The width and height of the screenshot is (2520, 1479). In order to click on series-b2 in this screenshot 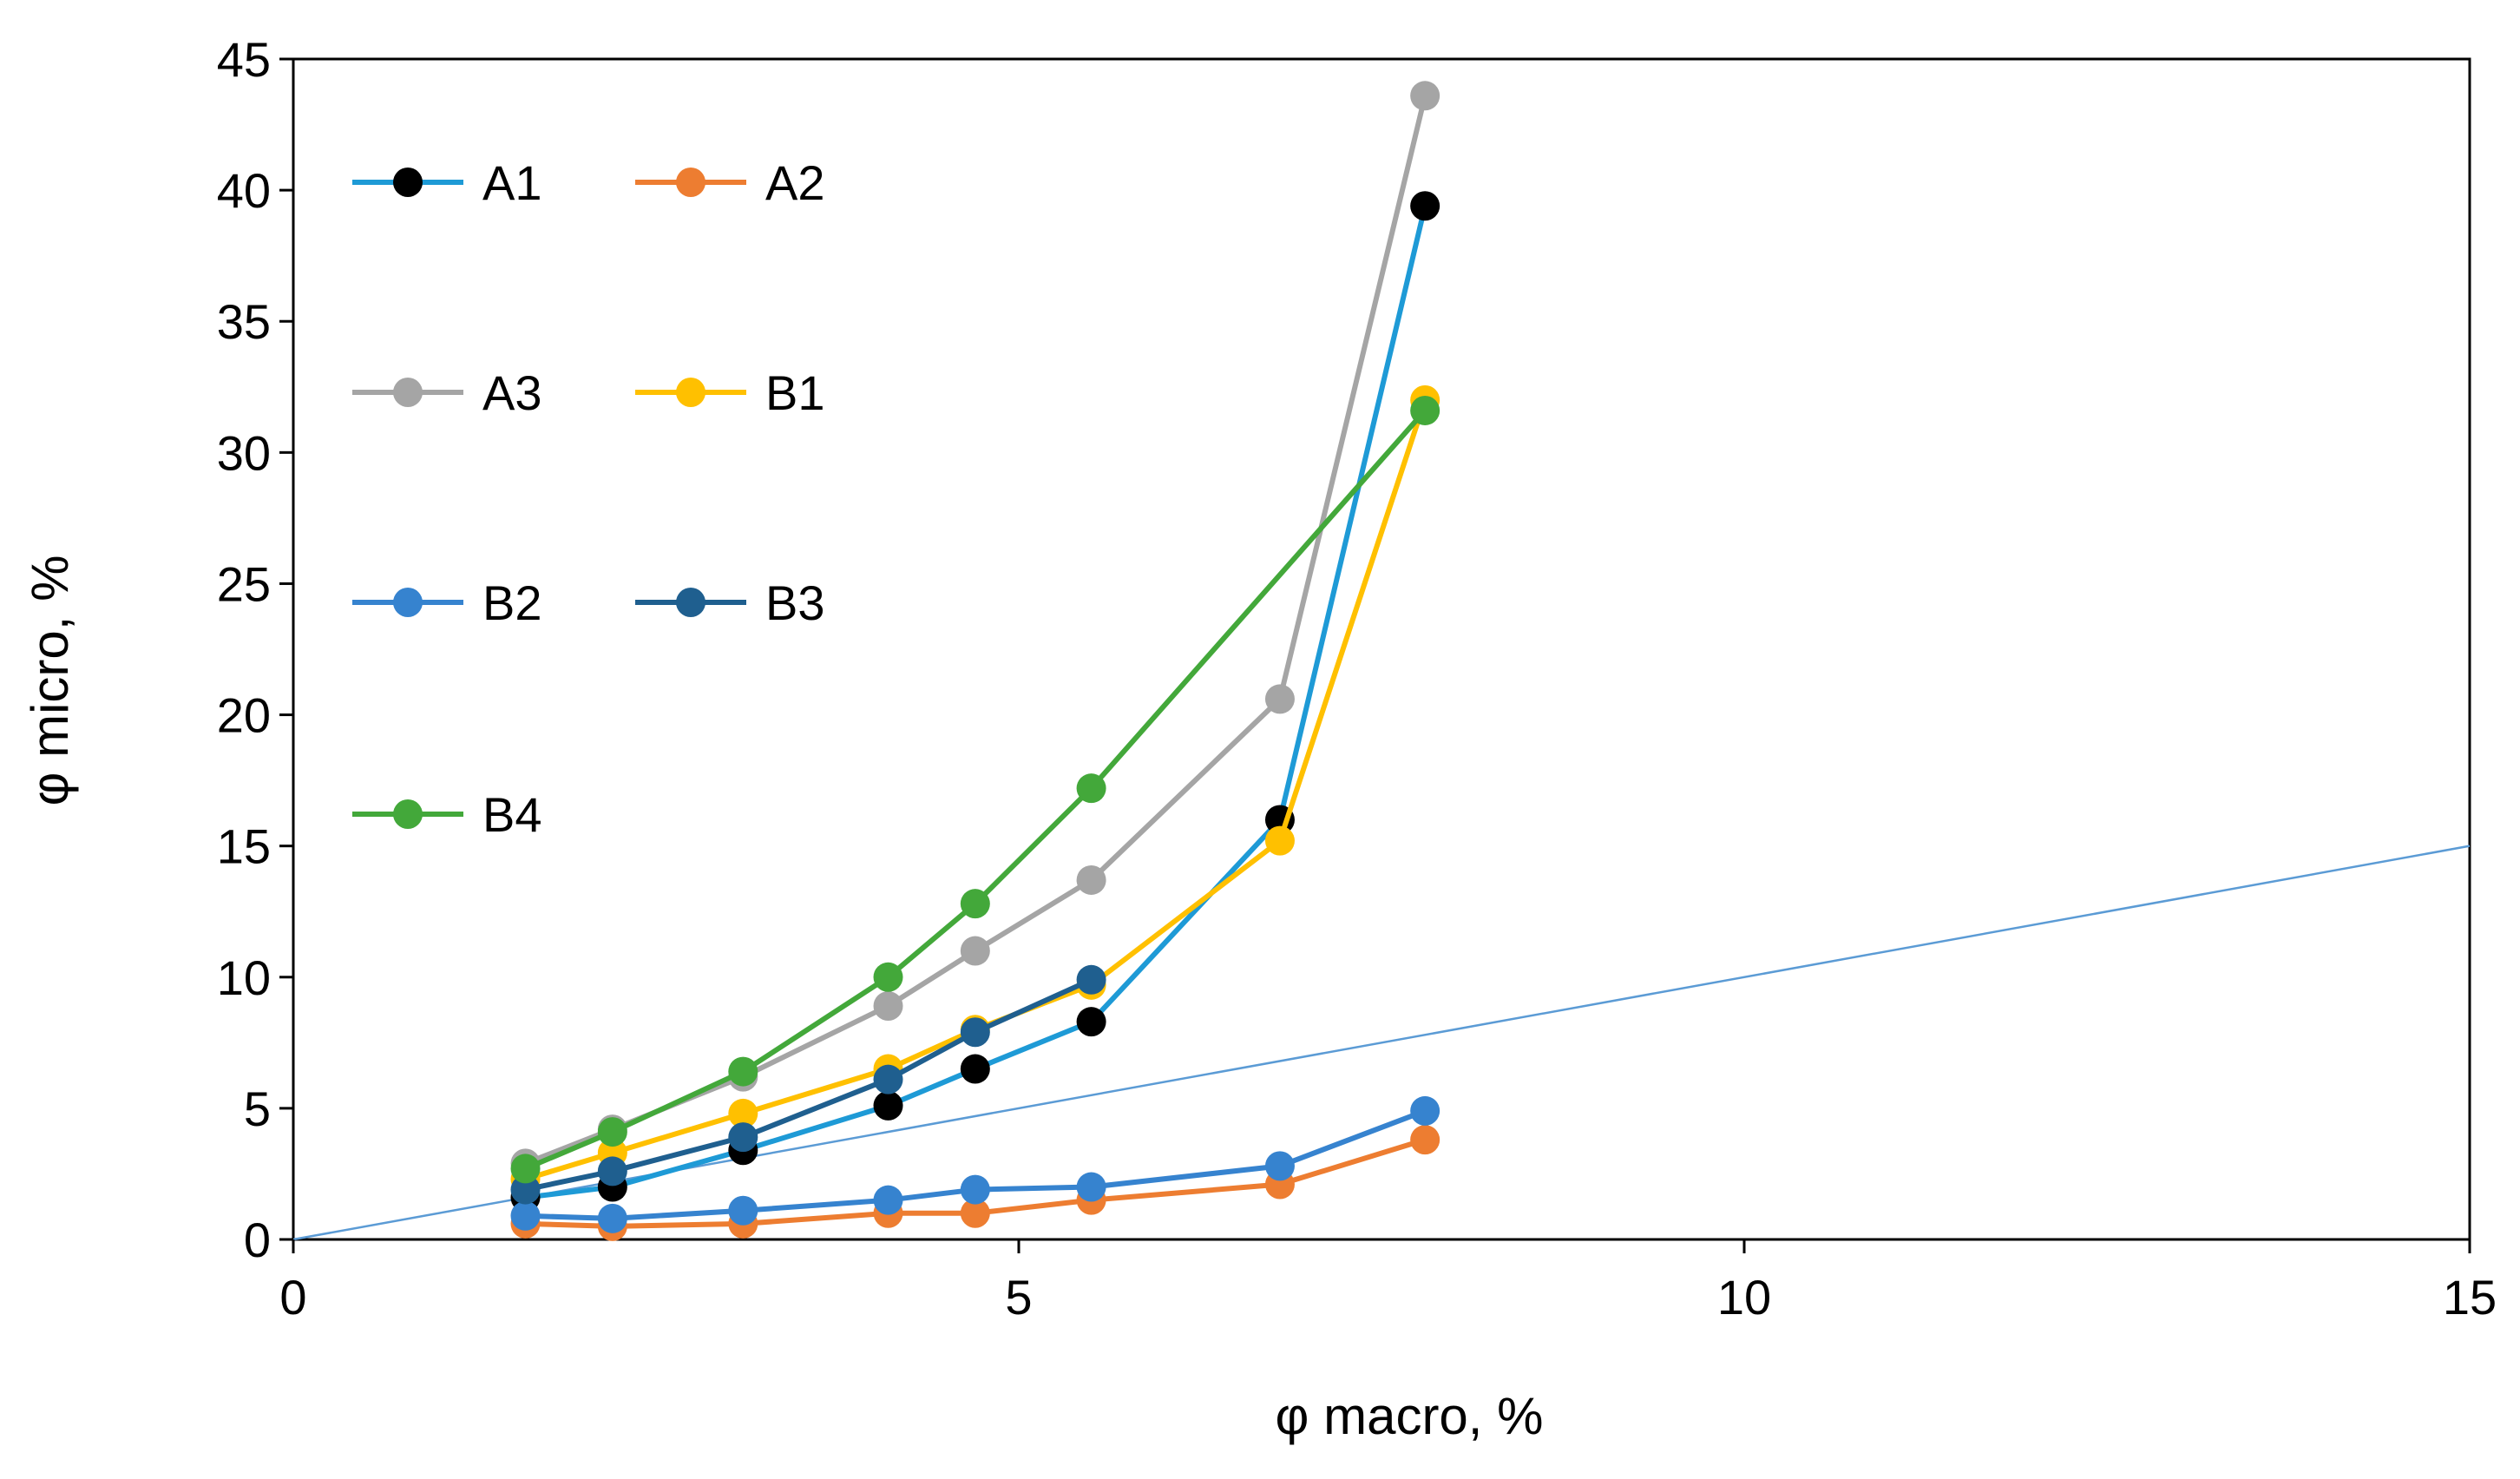, I will do `click(975, 1164)`.